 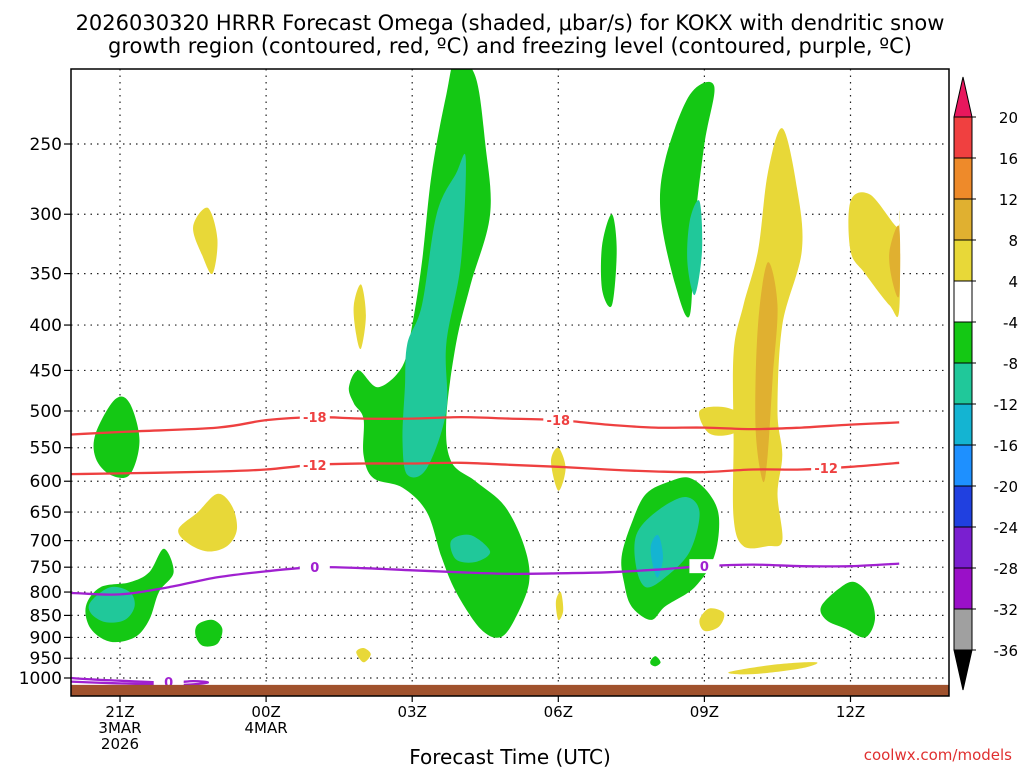 I want to click on y-tick-label: 450, so click(x=46, y=371).